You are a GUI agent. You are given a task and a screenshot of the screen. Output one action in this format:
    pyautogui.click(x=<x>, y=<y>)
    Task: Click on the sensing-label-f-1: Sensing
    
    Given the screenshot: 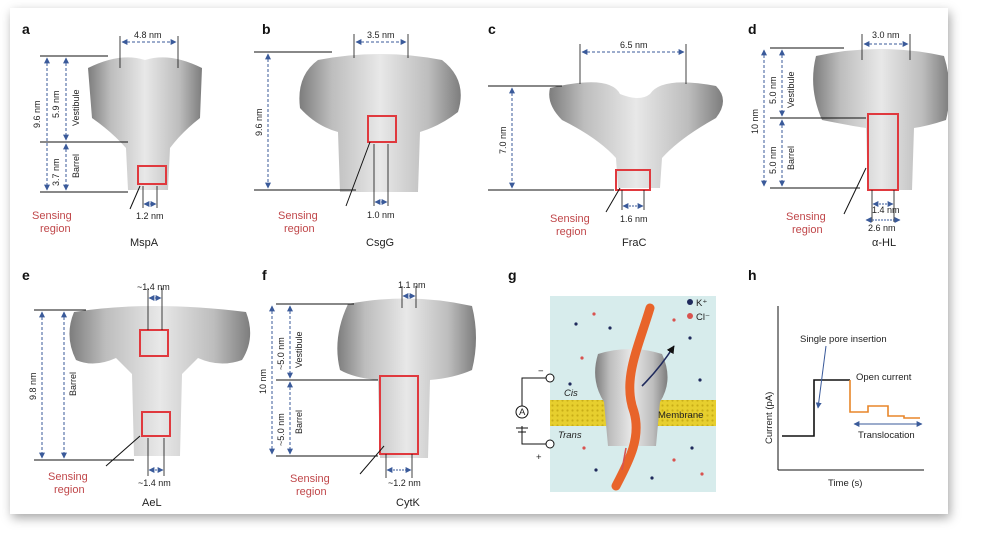 What is the action you would take?
    pyautogui.click(x=310, y=479)
    